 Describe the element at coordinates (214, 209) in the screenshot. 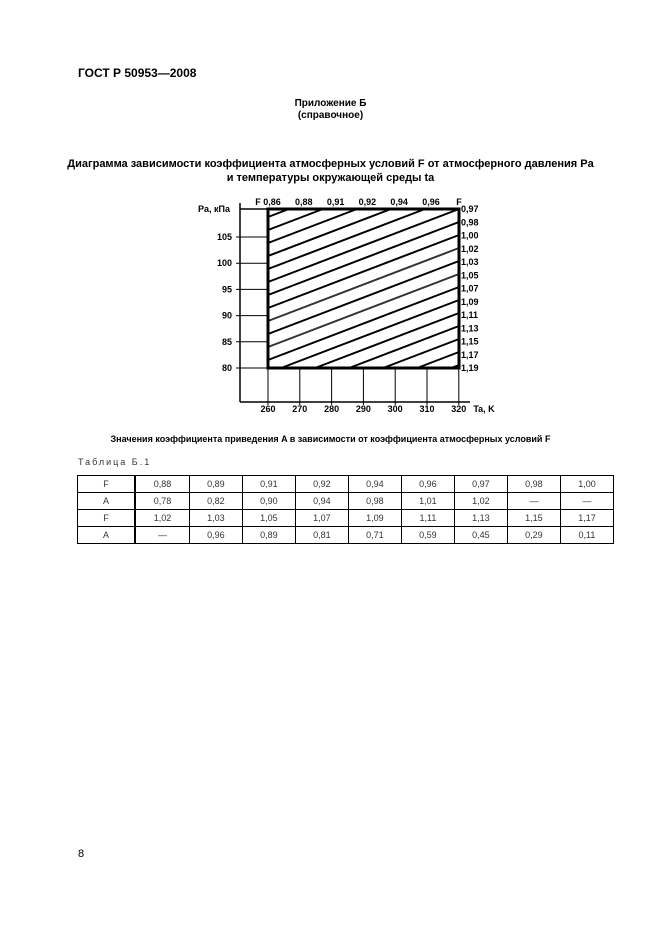

I see `y-axis-label: Pa, кПа` at that location.